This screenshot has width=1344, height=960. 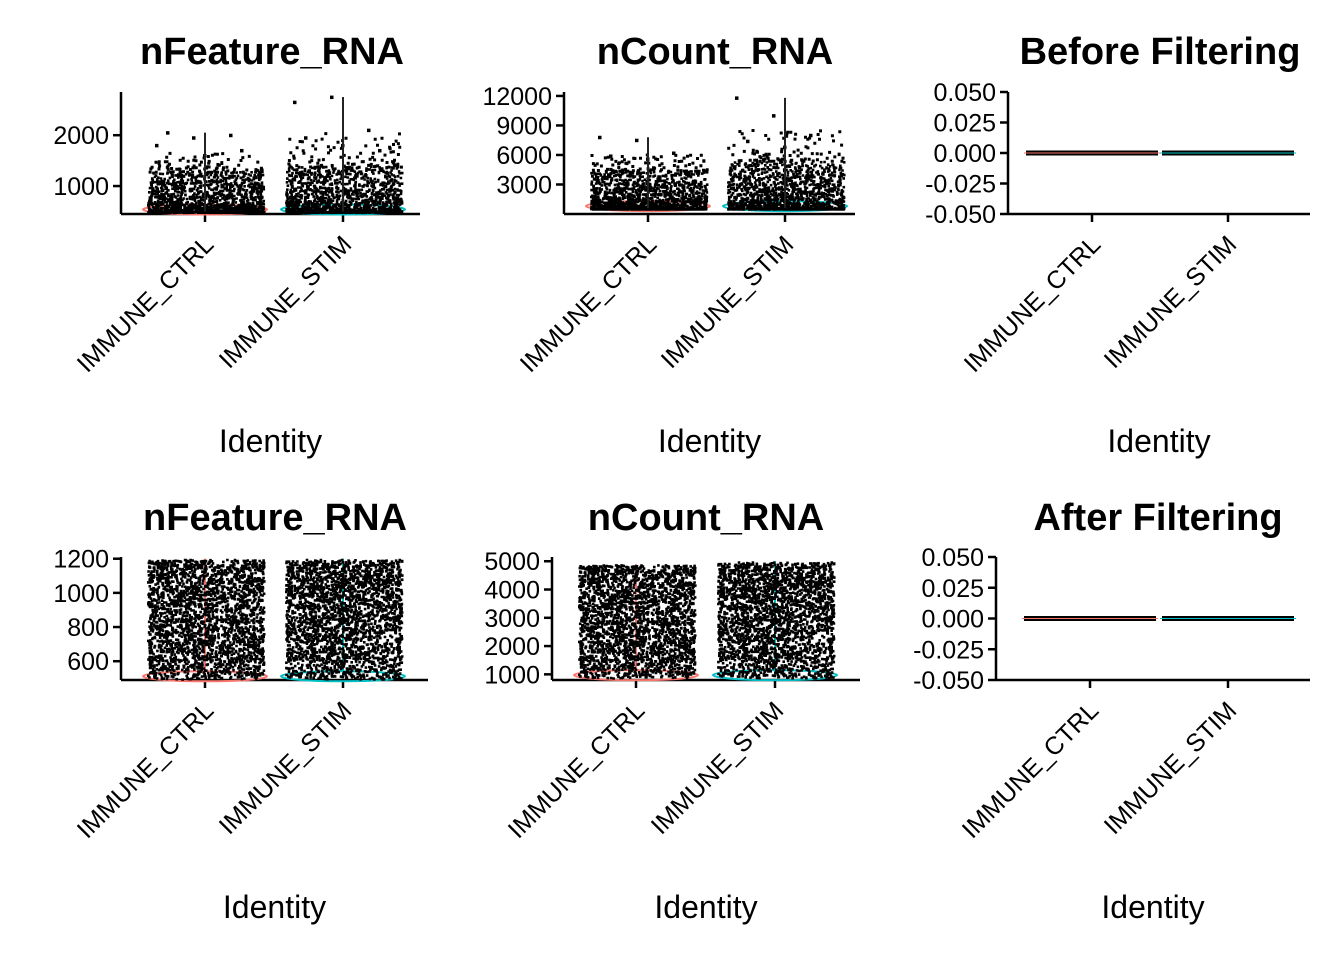 I want to click on panel-title: After Filtering, so click(x=1157, y=518).